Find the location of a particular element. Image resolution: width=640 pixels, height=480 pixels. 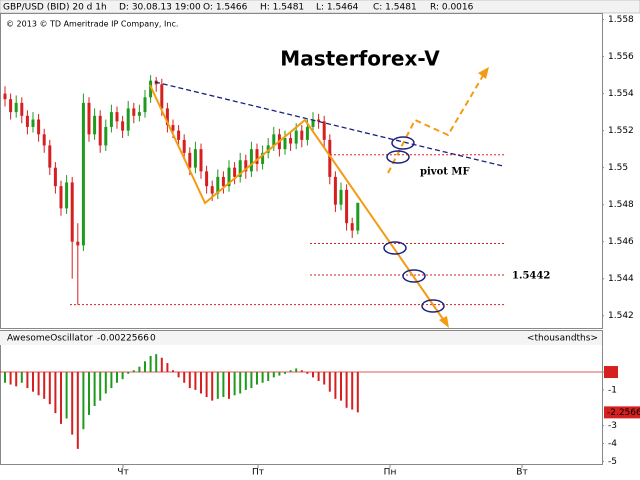

x-tick-label: Чт is located at coordinates (122, 473).